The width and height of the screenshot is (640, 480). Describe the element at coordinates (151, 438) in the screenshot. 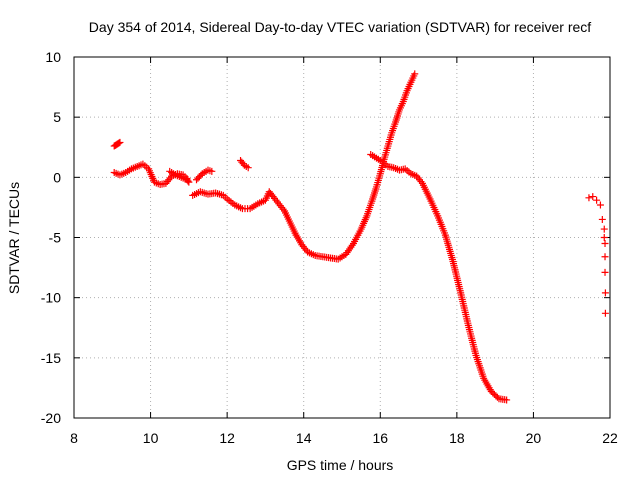

I see `x-tick-label: 10` at that location.